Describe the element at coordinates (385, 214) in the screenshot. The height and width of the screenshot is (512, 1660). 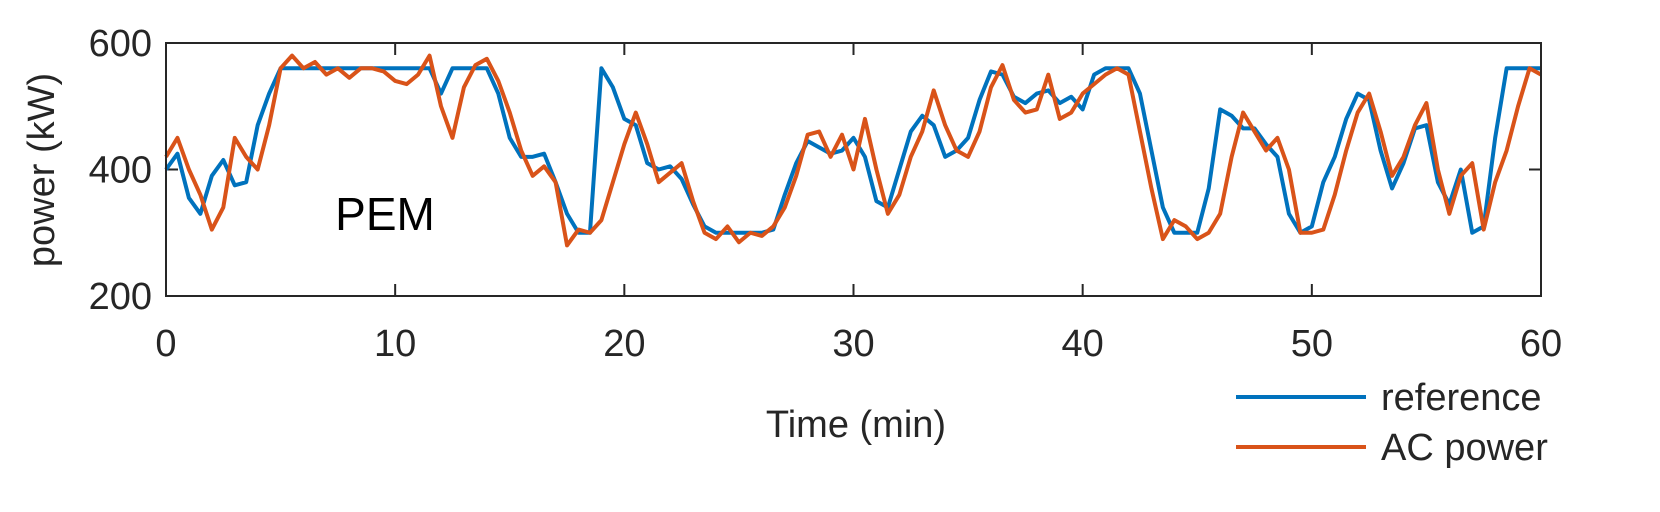
I see `annotation: PEM` at that location.